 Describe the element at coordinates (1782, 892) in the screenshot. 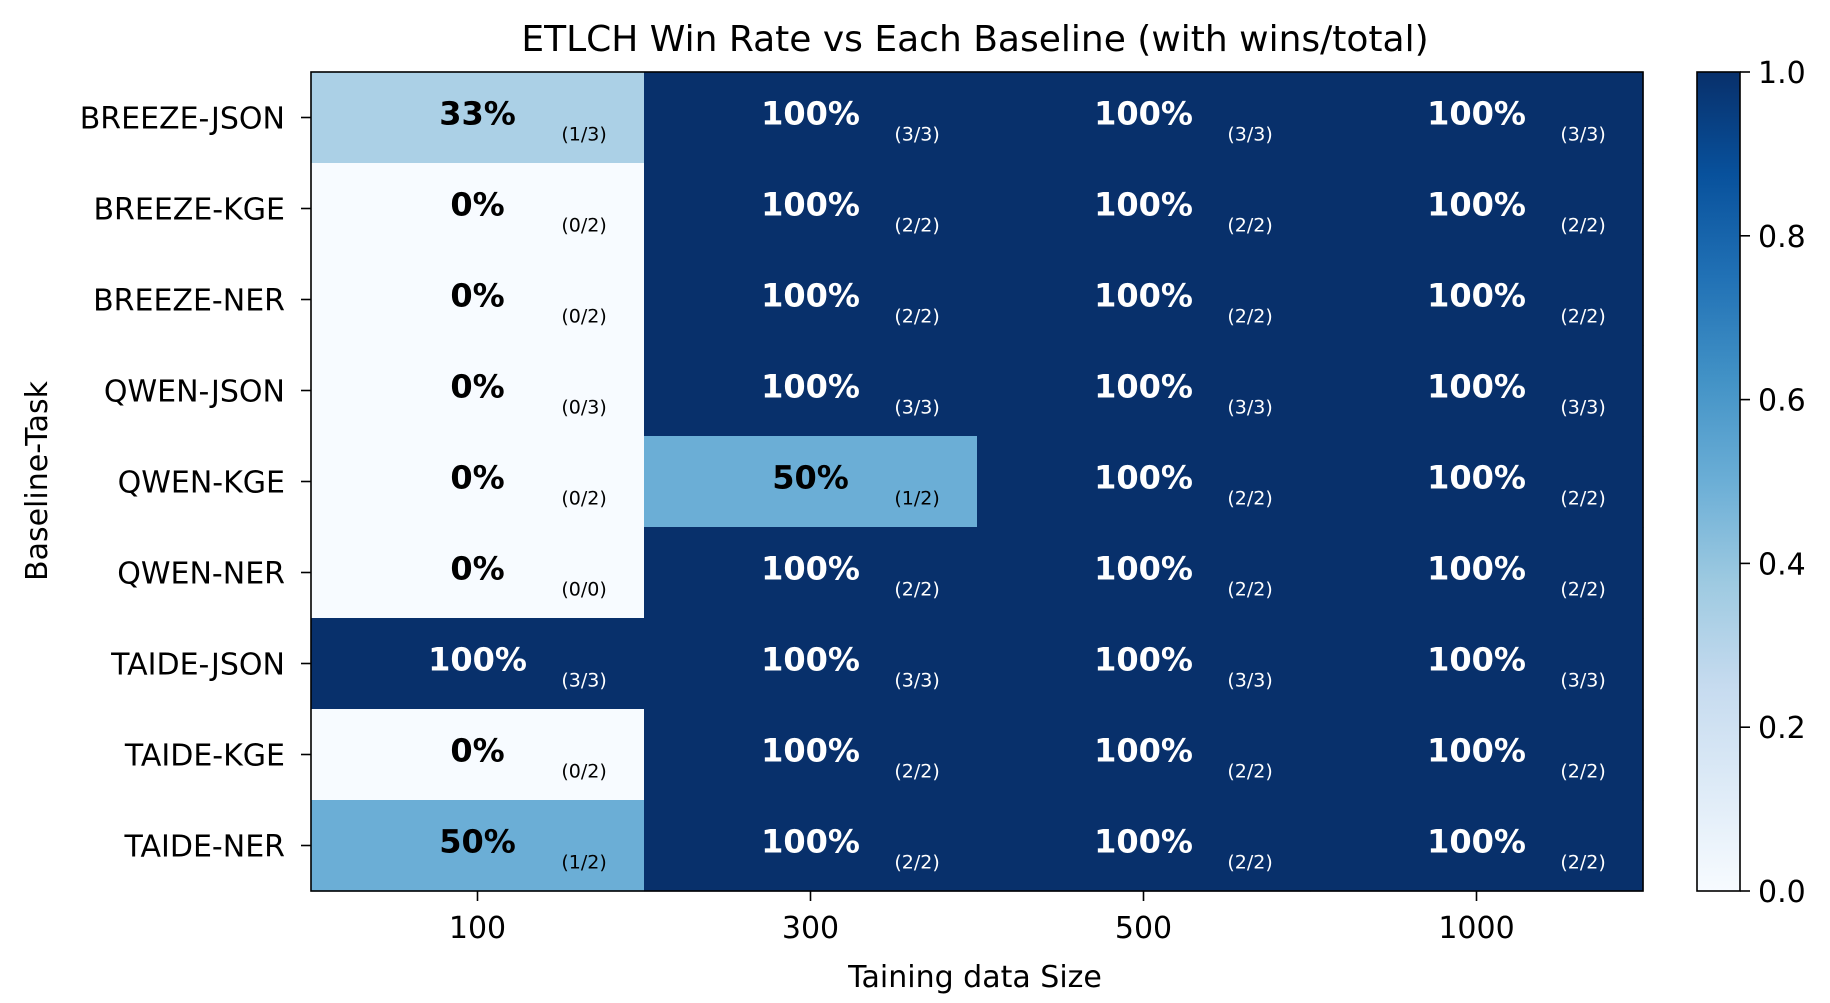

I see `colorbar-tick-label: 0.0` at that location.